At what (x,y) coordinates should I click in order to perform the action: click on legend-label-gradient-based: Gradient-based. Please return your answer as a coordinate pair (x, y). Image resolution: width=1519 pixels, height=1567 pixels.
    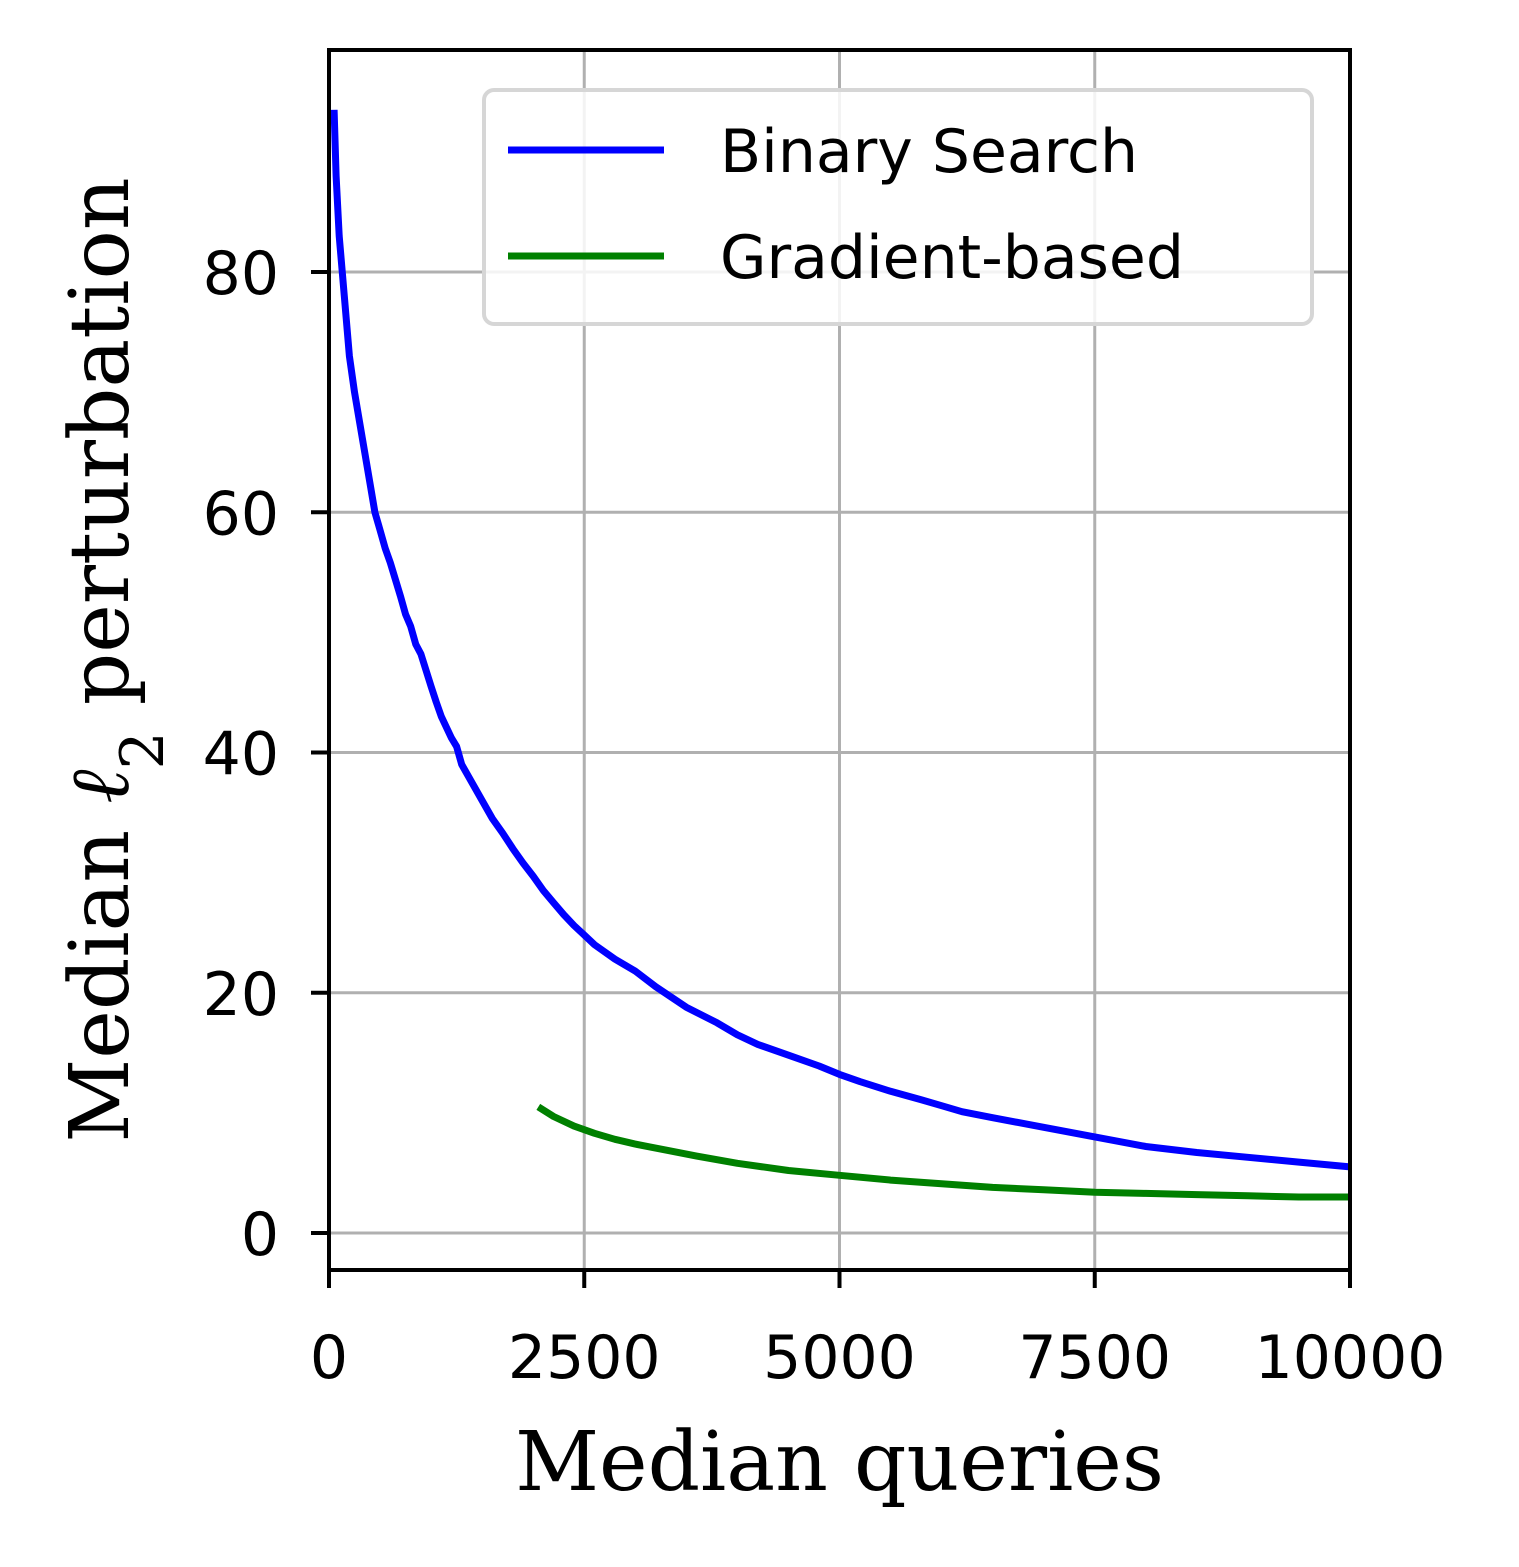
    Looking at the image, I should click on (952, 258).